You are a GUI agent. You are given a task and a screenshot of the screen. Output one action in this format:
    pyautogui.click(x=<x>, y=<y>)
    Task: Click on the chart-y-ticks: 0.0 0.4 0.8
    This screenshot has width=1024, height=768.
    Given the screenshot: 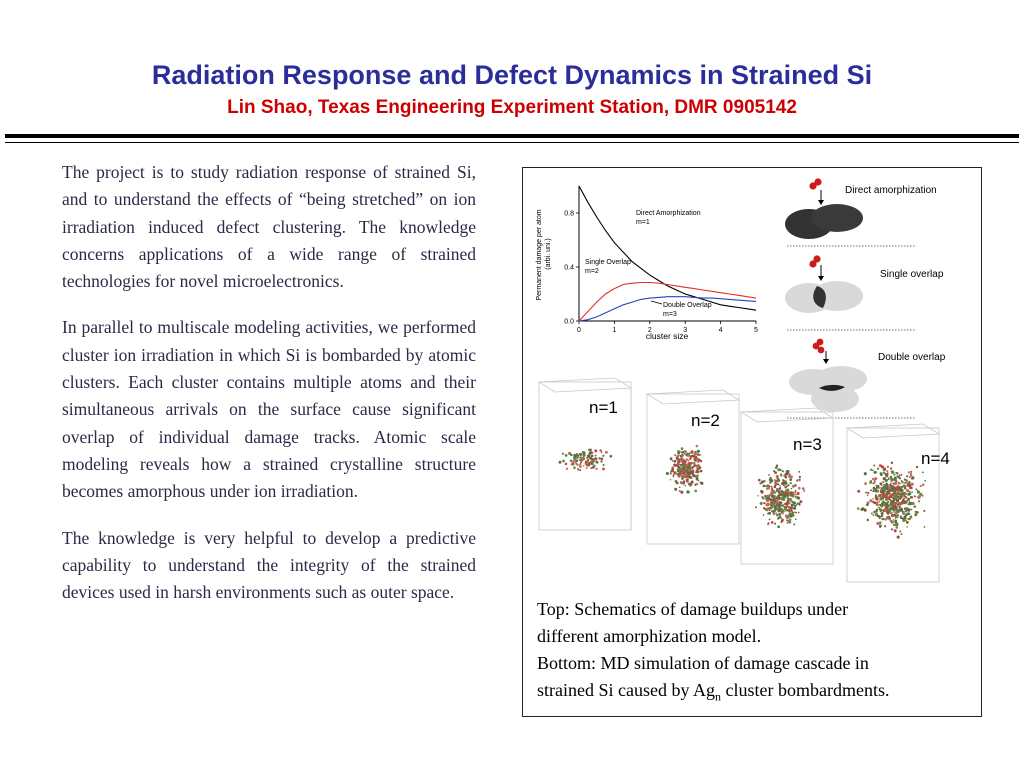 What is the action you would take?
    pyautogui.click(x=571, y=268)
    